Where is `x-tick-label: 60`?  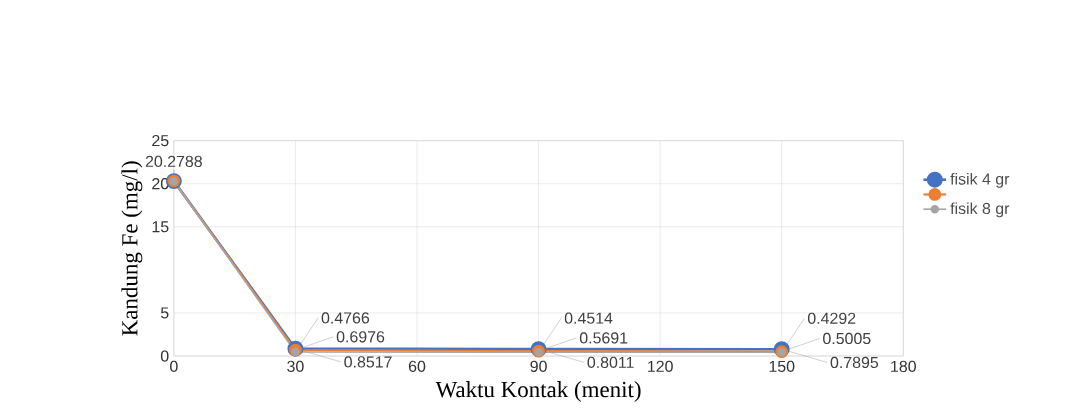 x-tick-label: 60 is located at coordinates (417, 366).